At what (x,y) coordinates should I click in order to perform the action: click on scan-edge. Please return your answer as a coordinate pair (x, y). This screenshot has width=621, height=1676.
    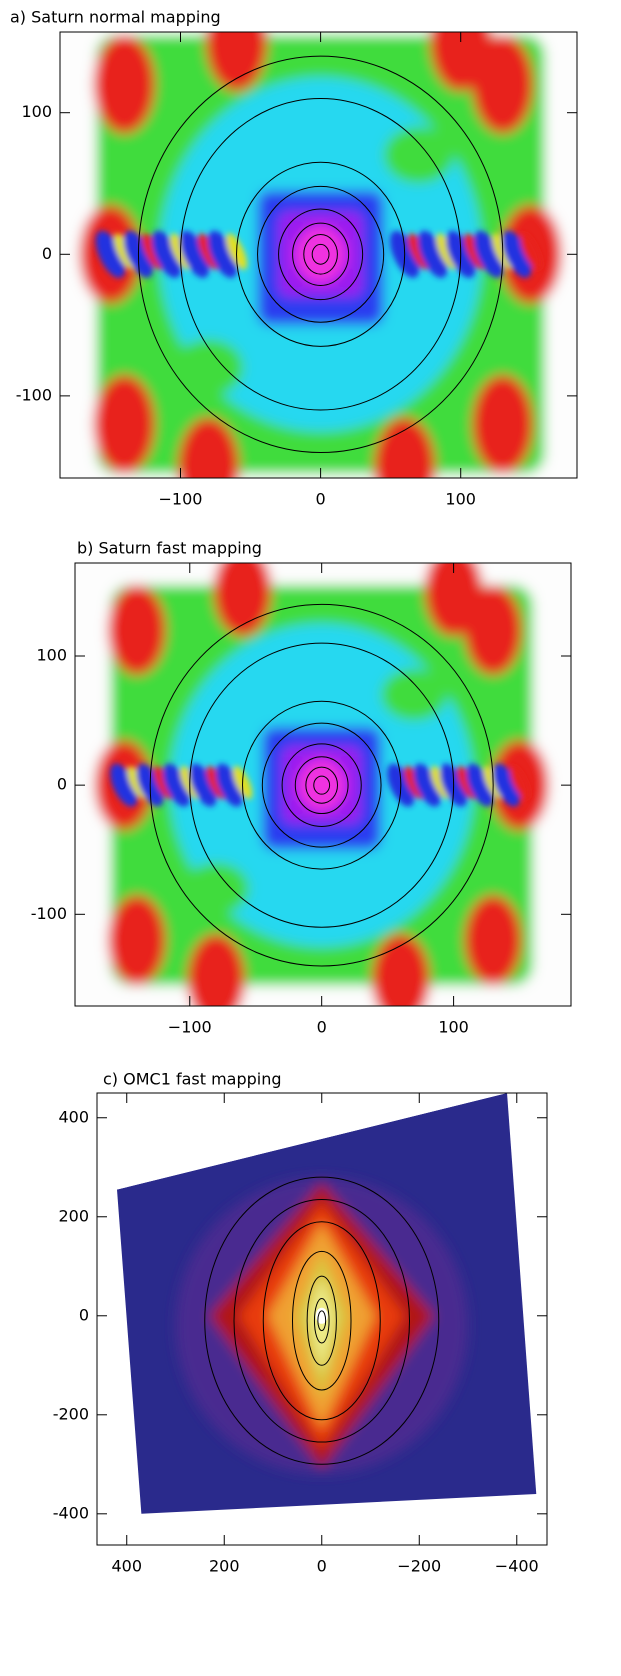
    Looking at the image, I should click on (312, 1141).